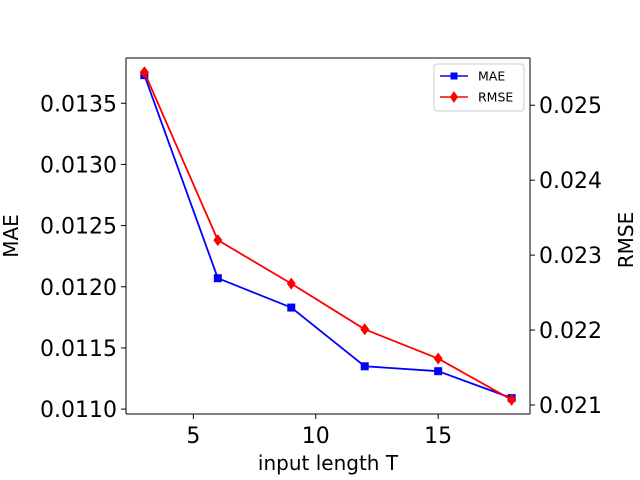 This screenshot has width=640, height=480. Describe the element at coordinates (570, 256) in the screenshot. I see `right-y-tick-label: 0.023` at that location.